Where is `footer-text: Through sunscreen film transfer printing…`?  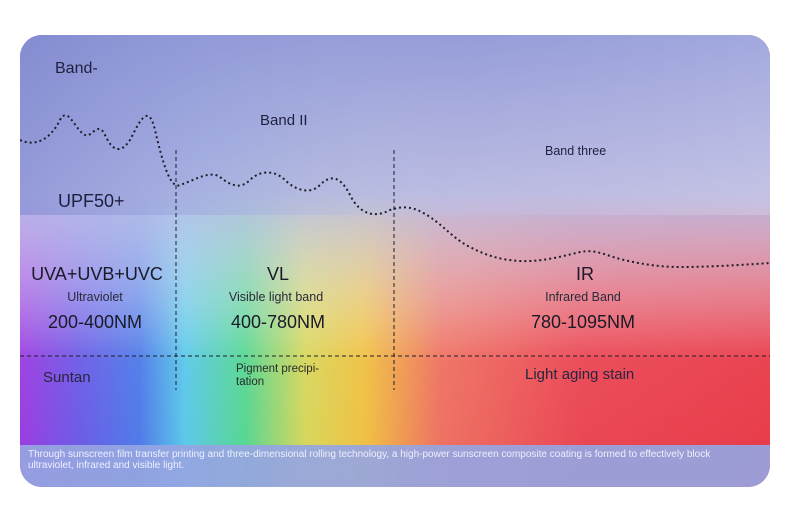 footer-text: Through sunscreen film transfer printing… is located at coordinates (369, 460).